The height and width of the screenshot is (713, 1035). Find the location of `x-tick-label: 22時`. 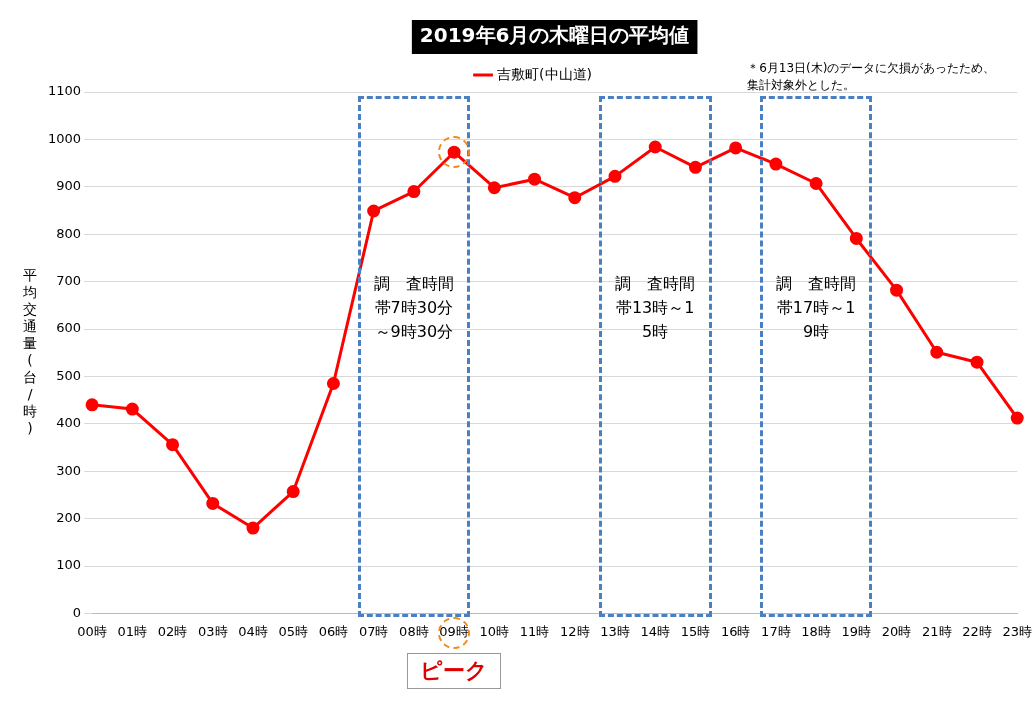

x-tick-label: 22時 is located at coordinates (977, 631).